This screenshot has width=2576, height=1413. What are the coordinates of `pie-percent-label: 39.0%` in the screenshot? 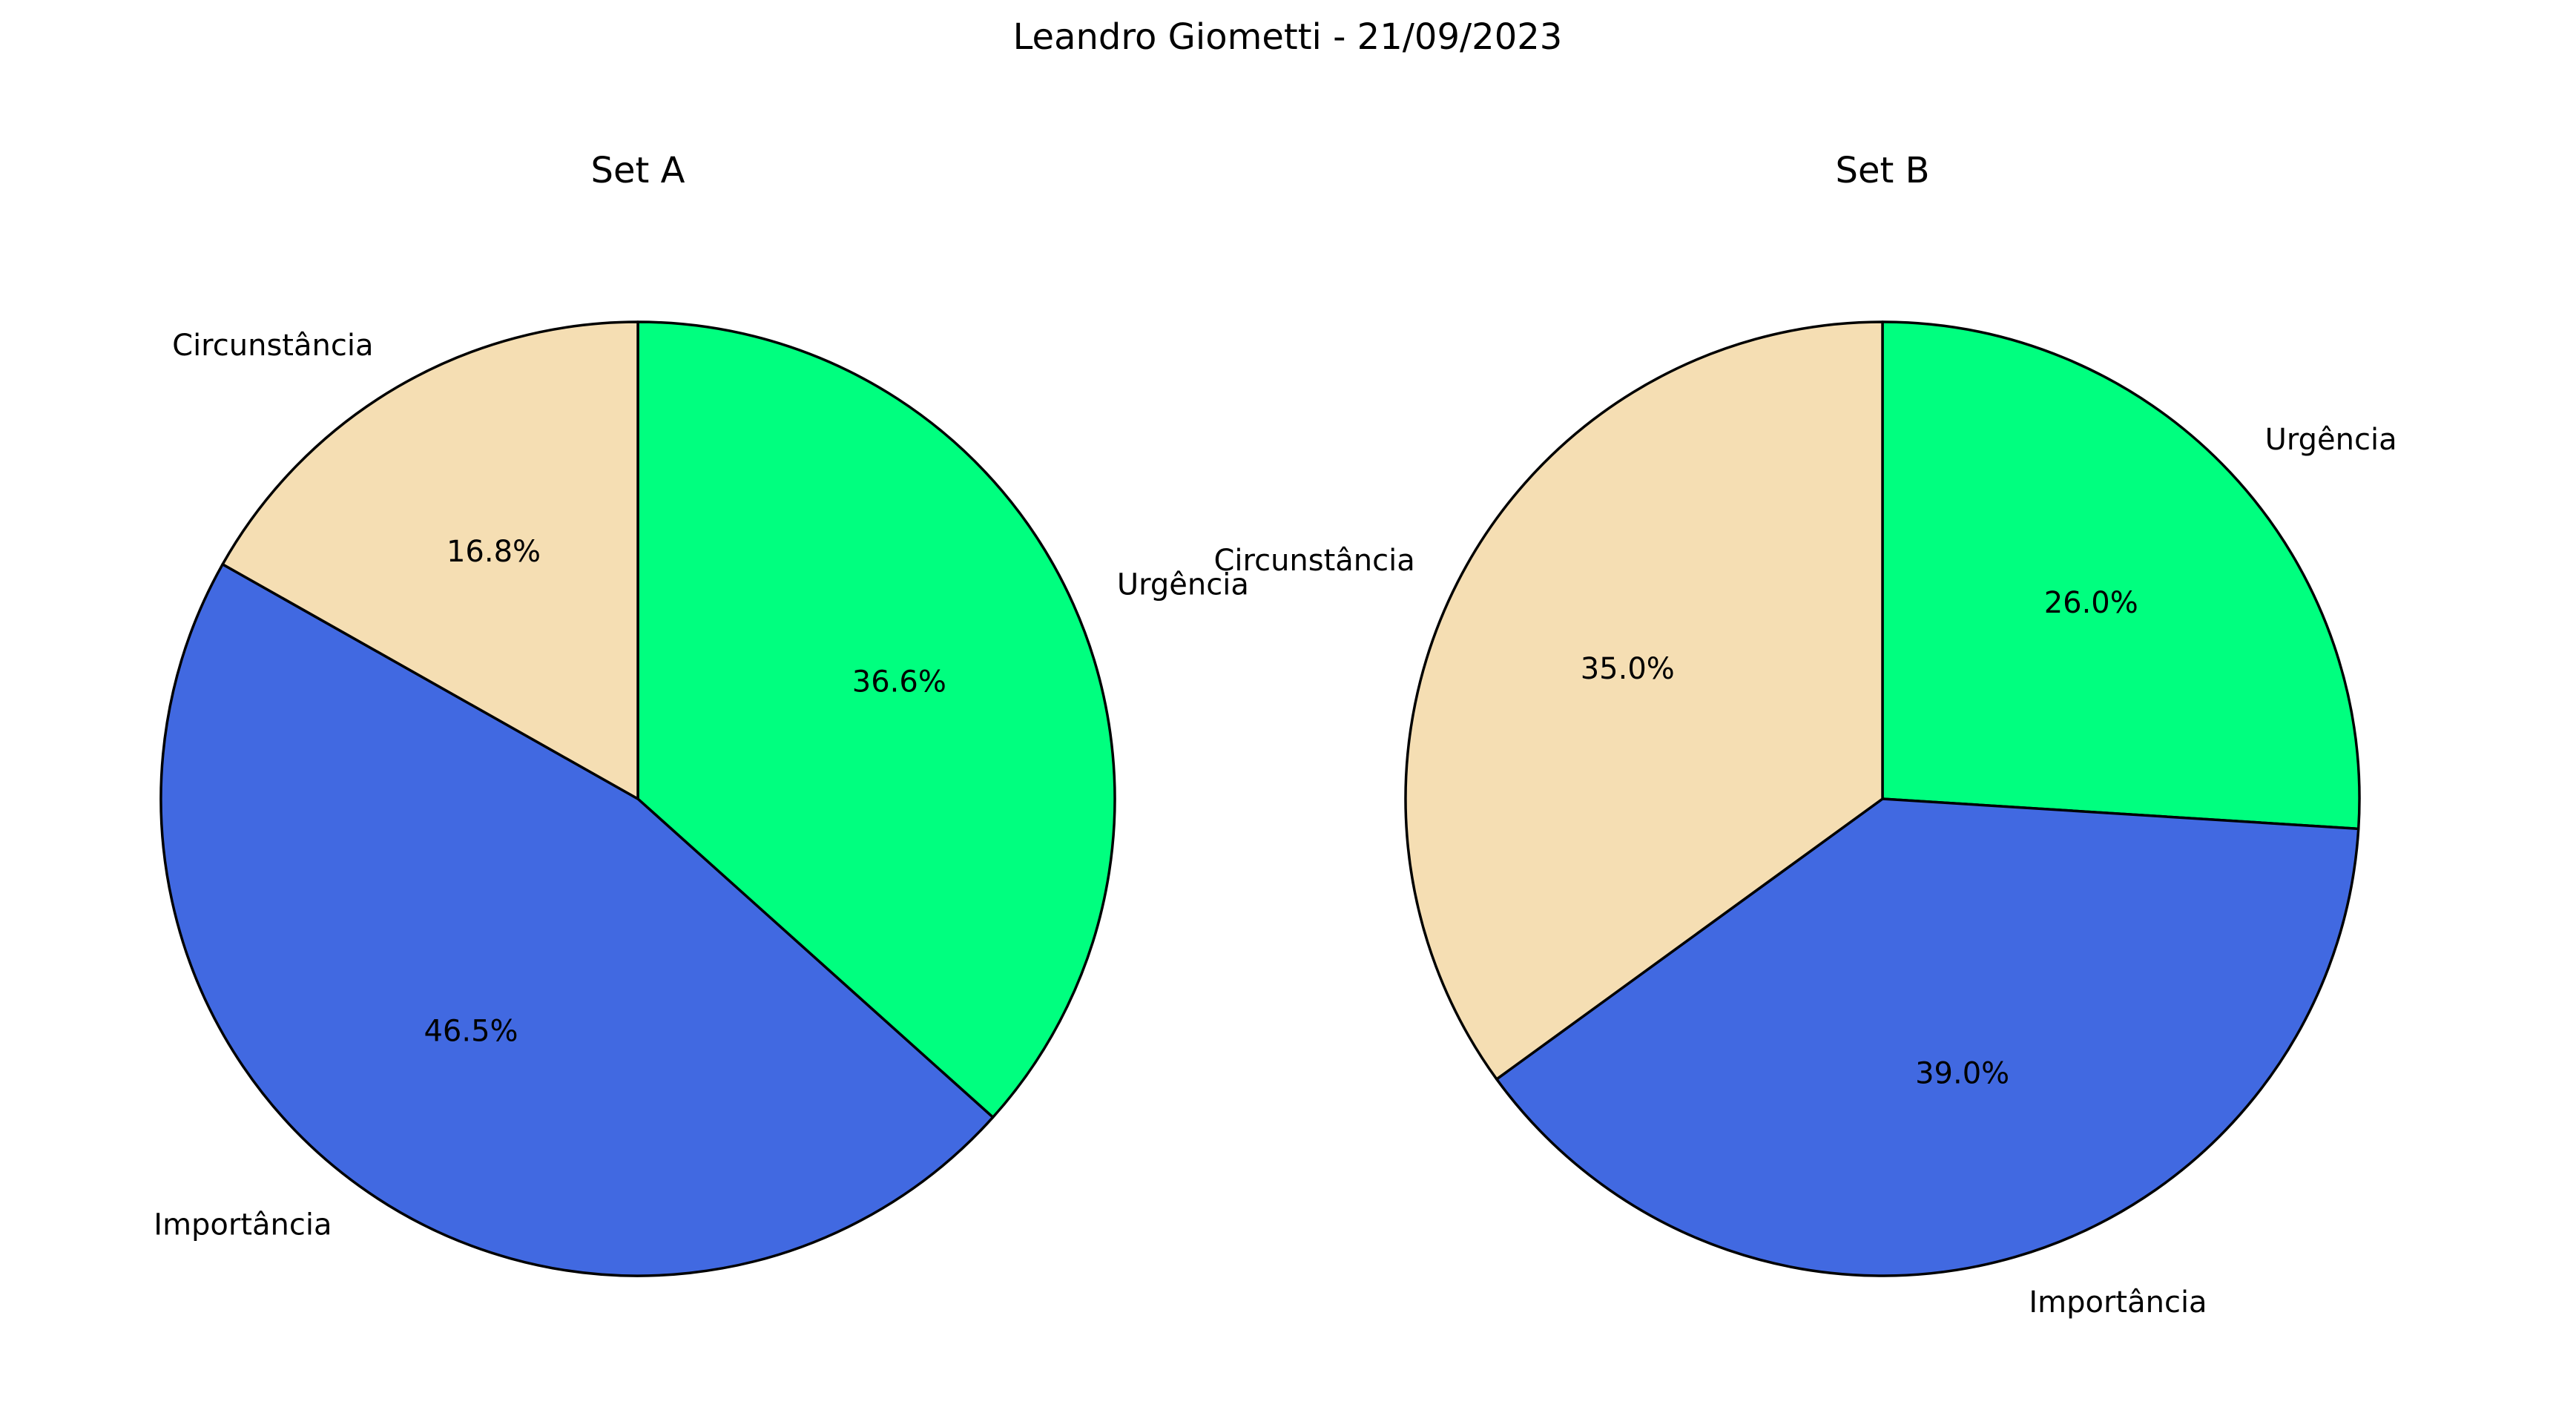 It's located at (1962, 1073).